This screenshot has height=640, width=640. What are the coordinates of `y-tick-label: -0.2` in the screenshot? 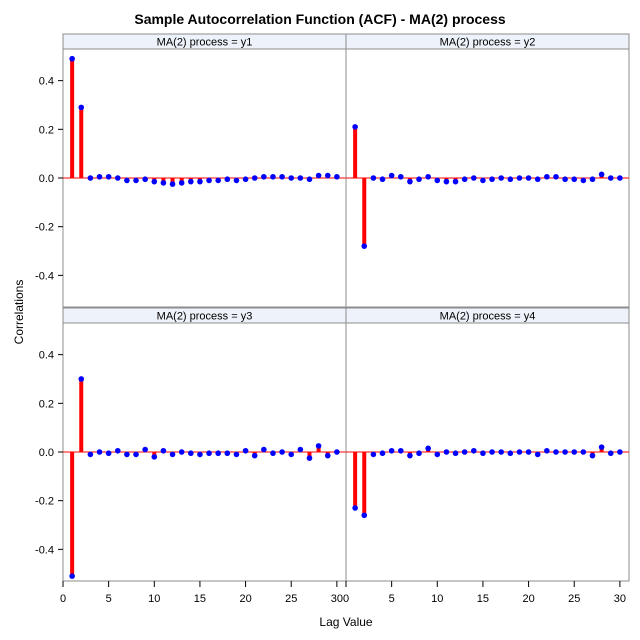 It's located at (44, 502).